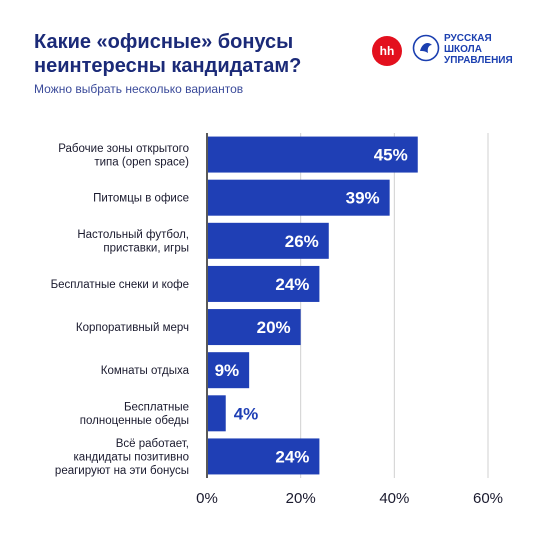 Image resolution: width=540 pixels, height=540 pixels. What do you see at coordinates (394, 498) in the screenshot?
I see `x-tick-label: 40%` at bounding box center [394, 498].